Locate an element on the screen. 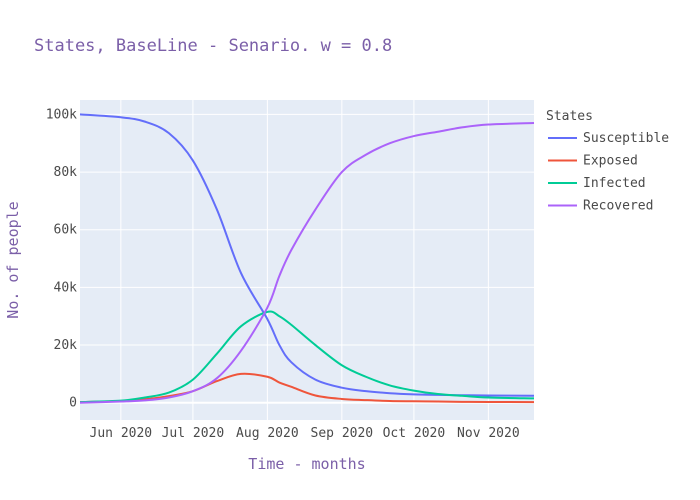 The image size is (700, 500). y-tick-label: 60k is located at coordinates (66, 230).